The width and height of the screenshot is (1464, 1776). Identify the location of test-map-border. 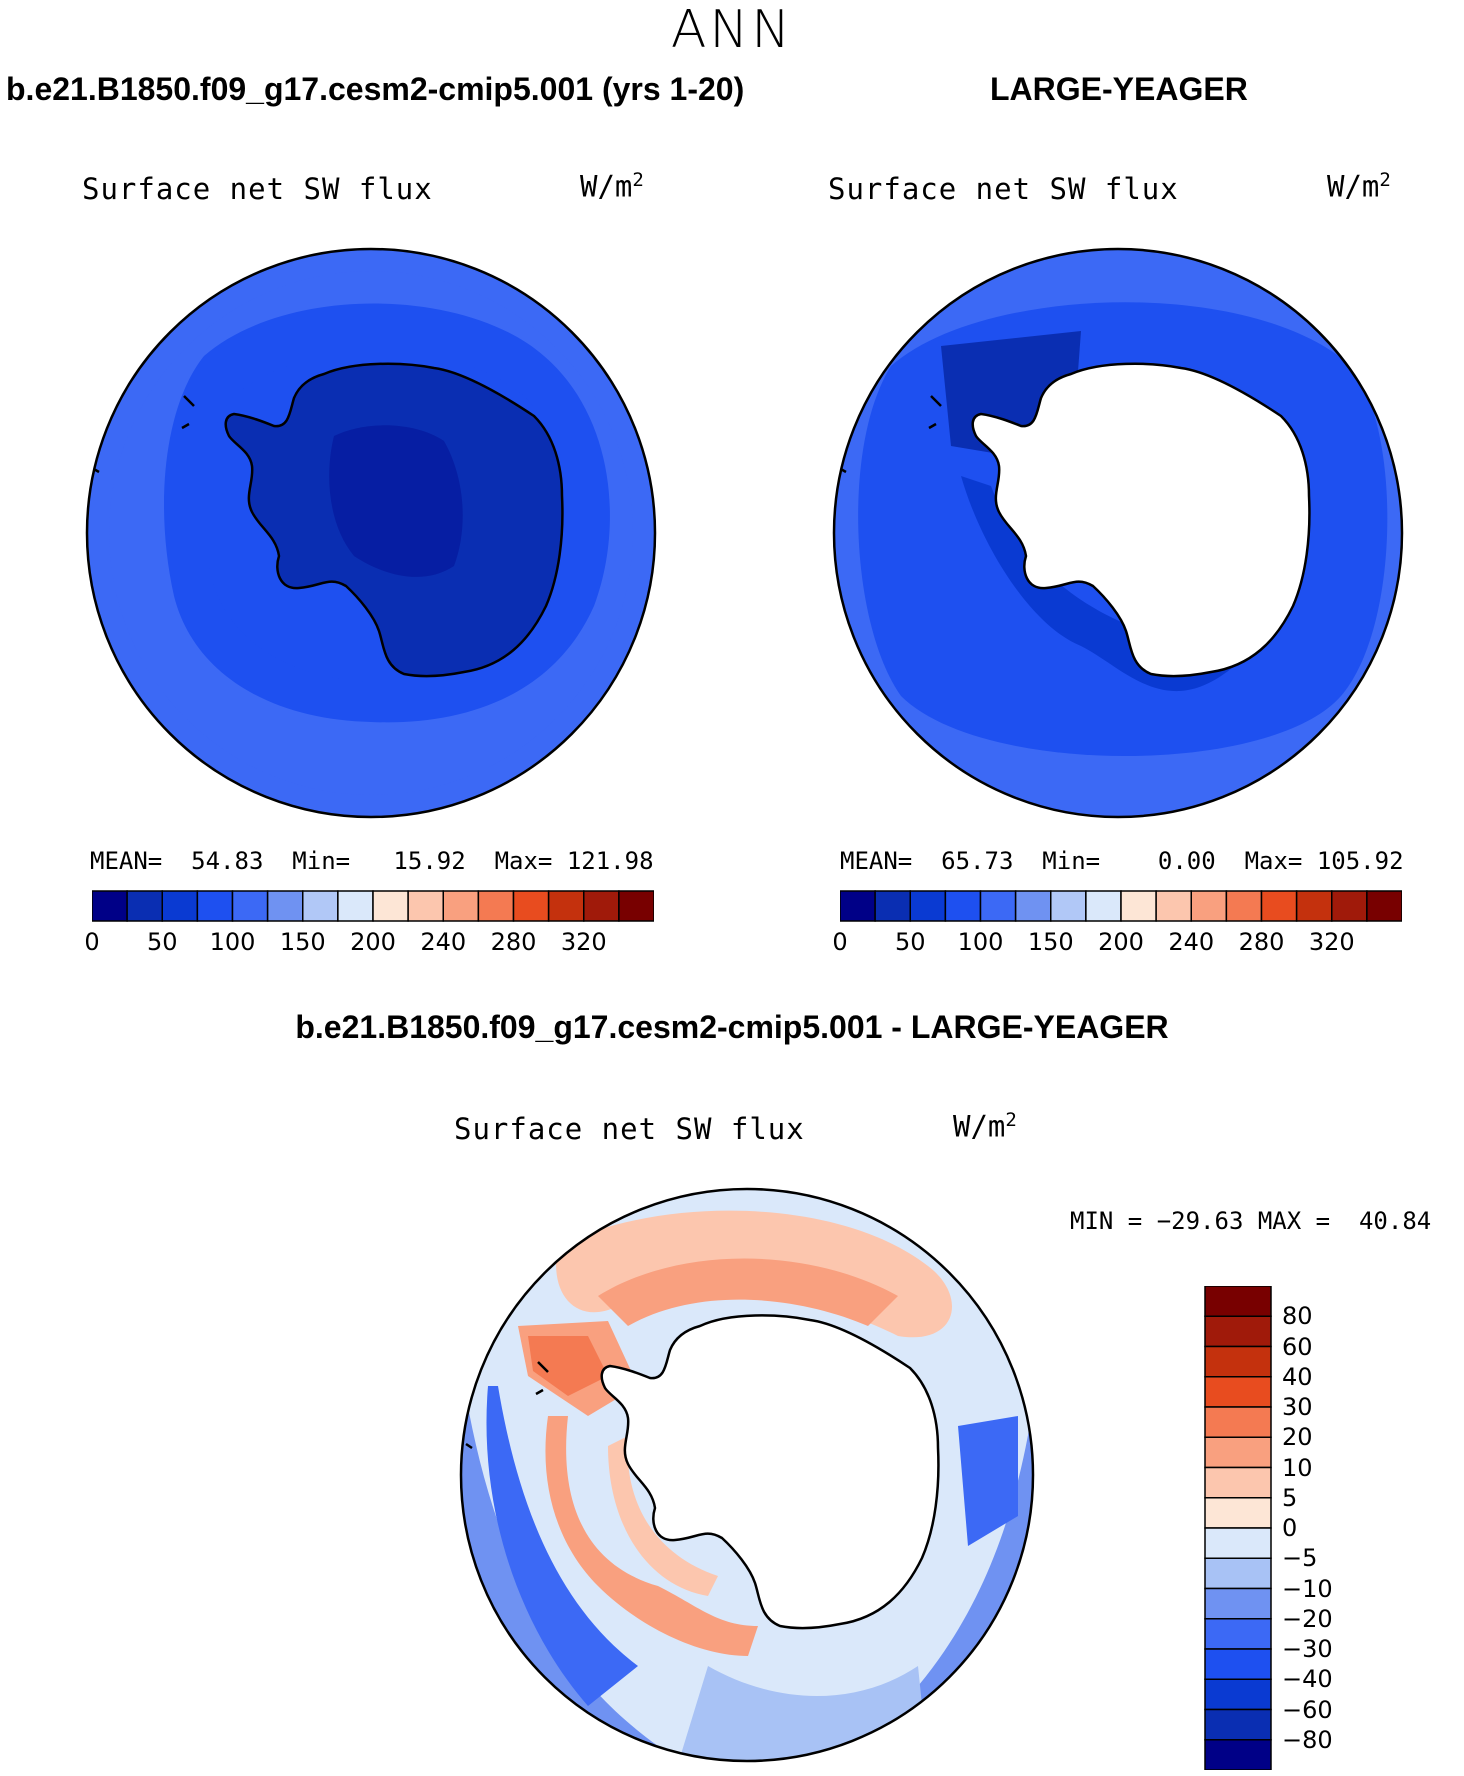
(371, 533).